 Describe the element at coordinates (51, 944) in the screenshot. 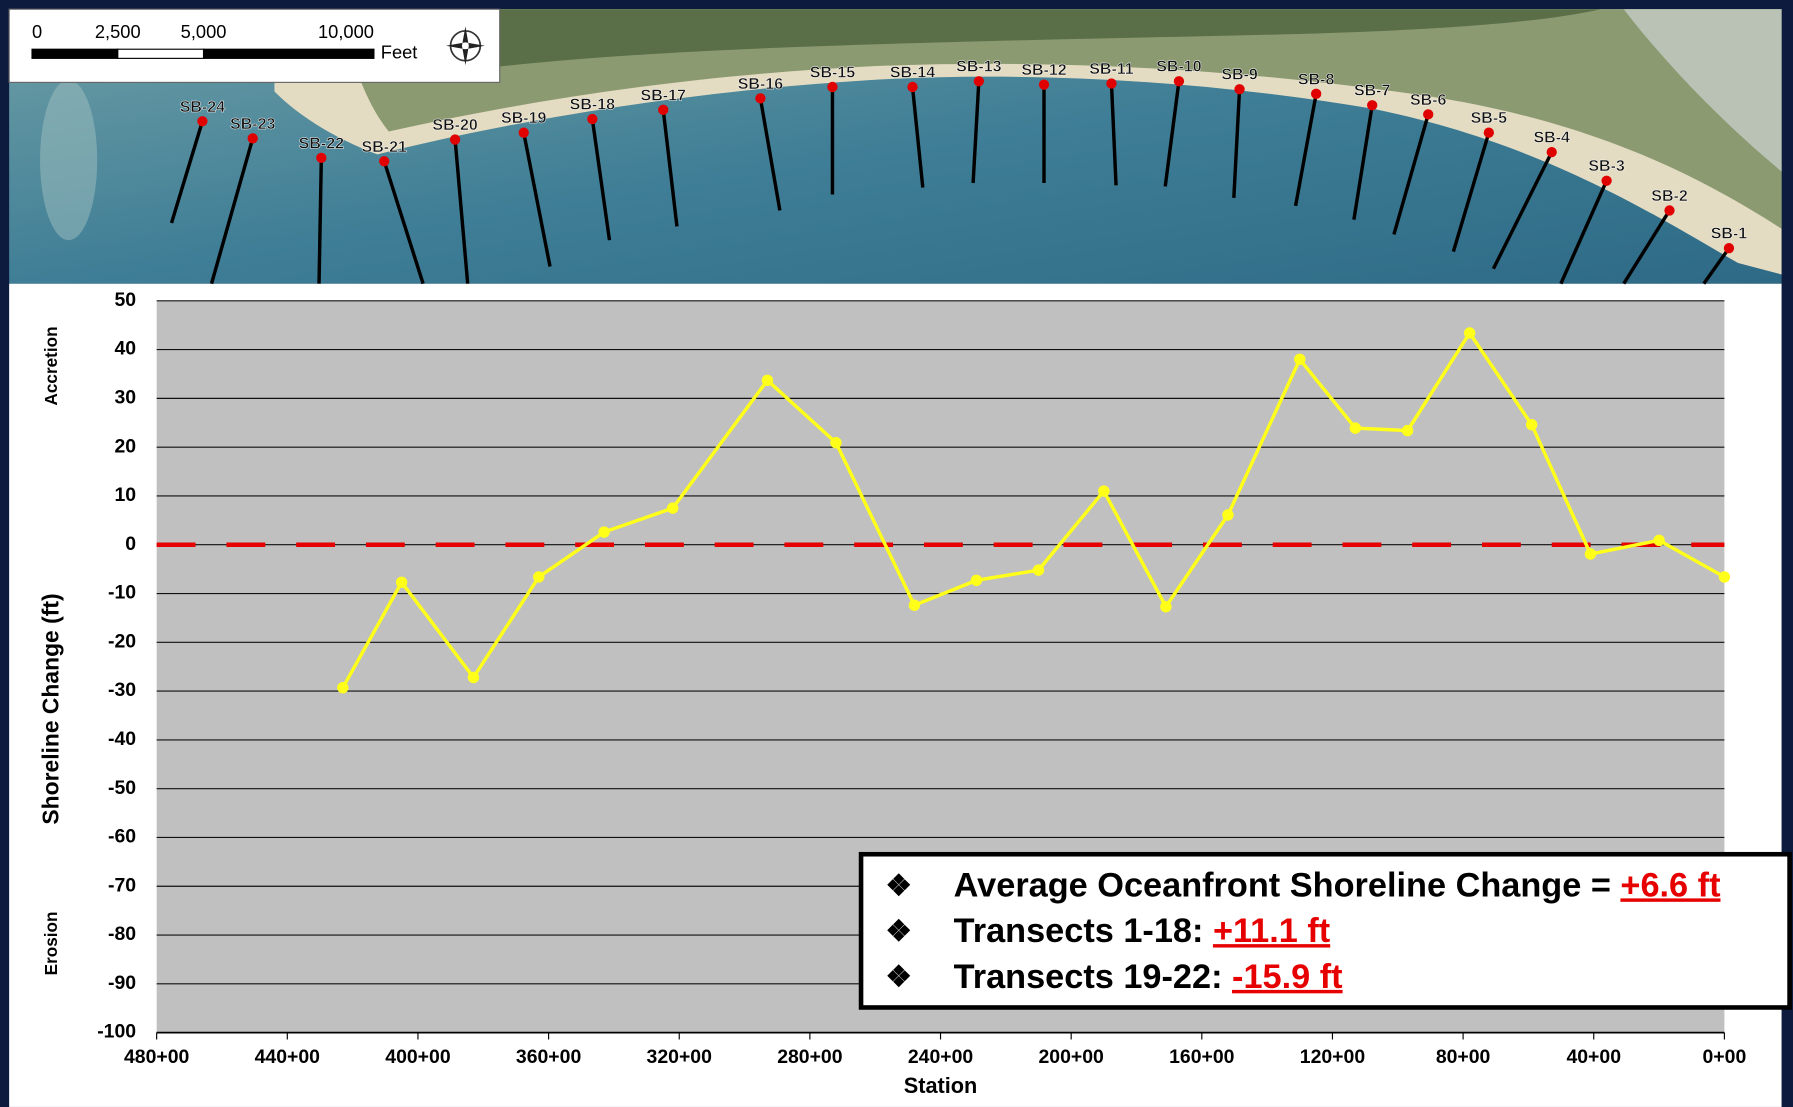

I see `side-label: Erosion` at that location.